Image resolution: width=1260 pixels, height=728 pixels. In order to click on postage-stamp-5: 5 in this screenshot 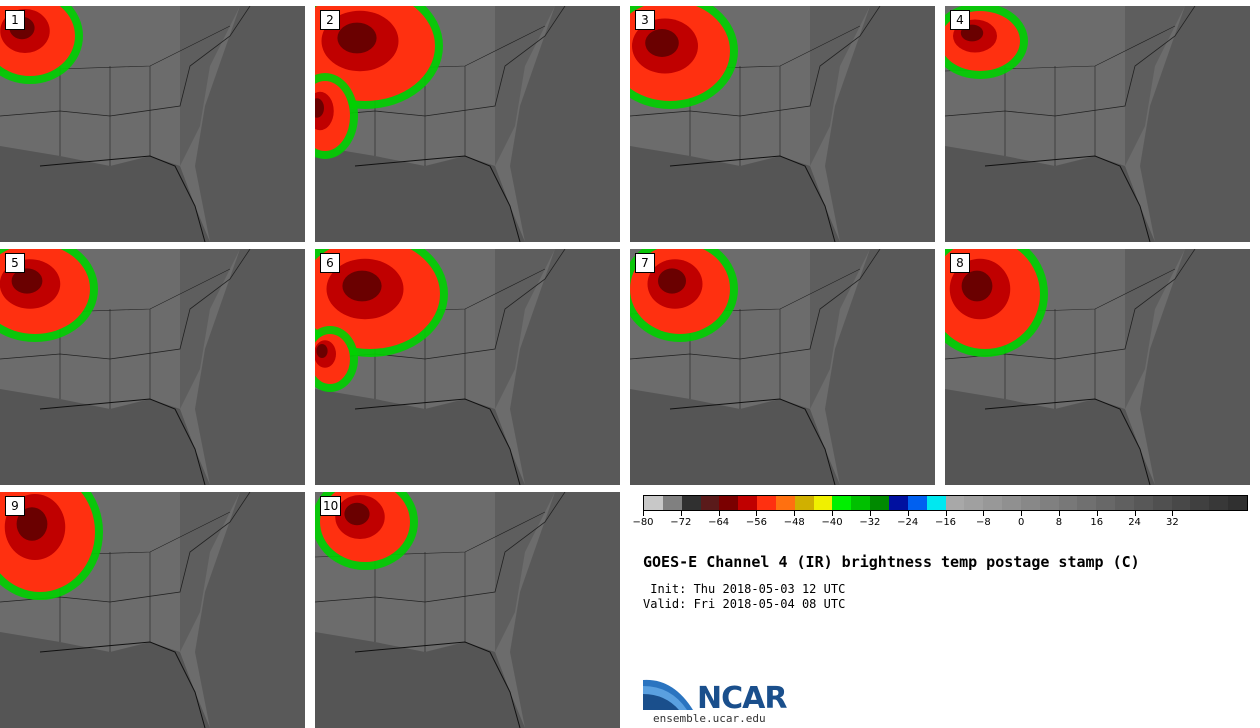, I will do `click(152, 367)`.